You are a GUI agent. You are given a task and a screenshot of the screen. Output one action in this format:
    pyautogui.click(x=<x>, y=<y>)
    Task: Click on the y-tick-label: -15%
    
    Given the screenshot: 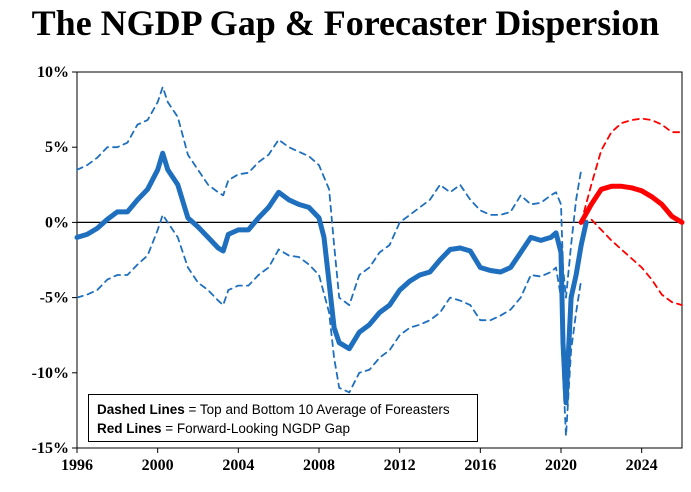 What is the action you would take?
    pyautogui.click(x=50, y=448)
    